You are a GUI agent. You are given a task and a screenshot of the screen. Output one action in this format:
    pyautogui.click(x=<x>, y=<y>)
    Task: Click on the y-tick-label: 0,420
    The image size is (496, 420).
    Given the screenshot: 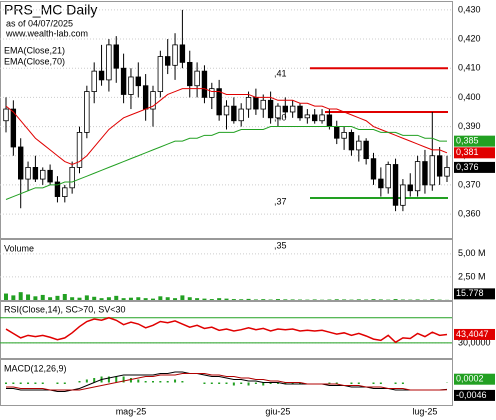 What is the action you would take?
    pyautogui.click(x=469, y=38)
    